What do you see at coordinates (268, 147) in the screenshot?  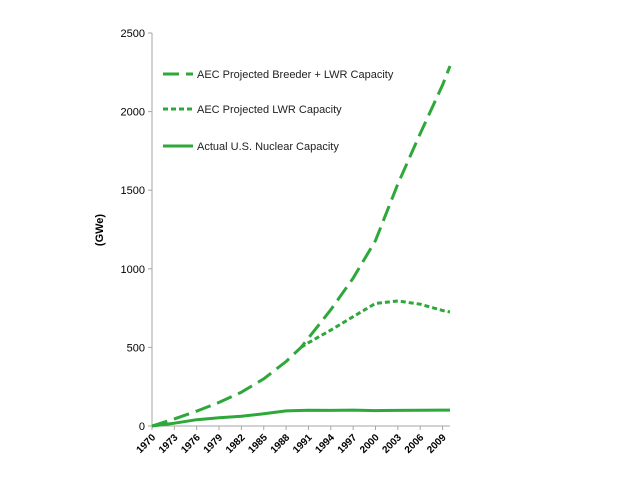 I see `legend-label-actual: Actual U.S. Nuclear Capacity` at bounding box center [268, 147].